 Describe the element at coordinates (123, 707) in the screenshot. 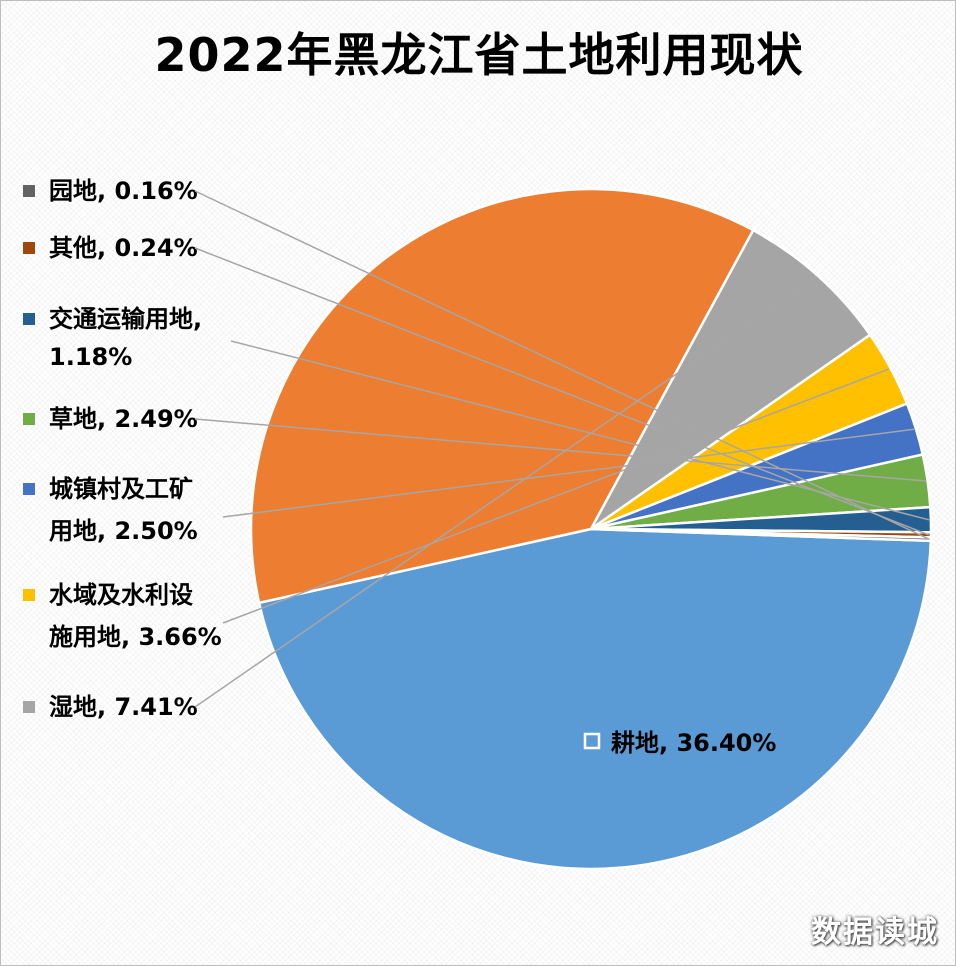

I see `data-label: 湿地, 7.41%` at that location.